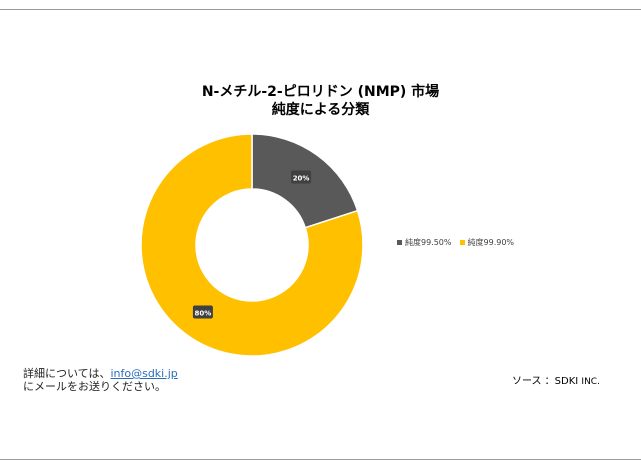 The image size is (641, 470). I want to click on contact-line1: 詳細については、info@sdki.jp, so click(100, 373).